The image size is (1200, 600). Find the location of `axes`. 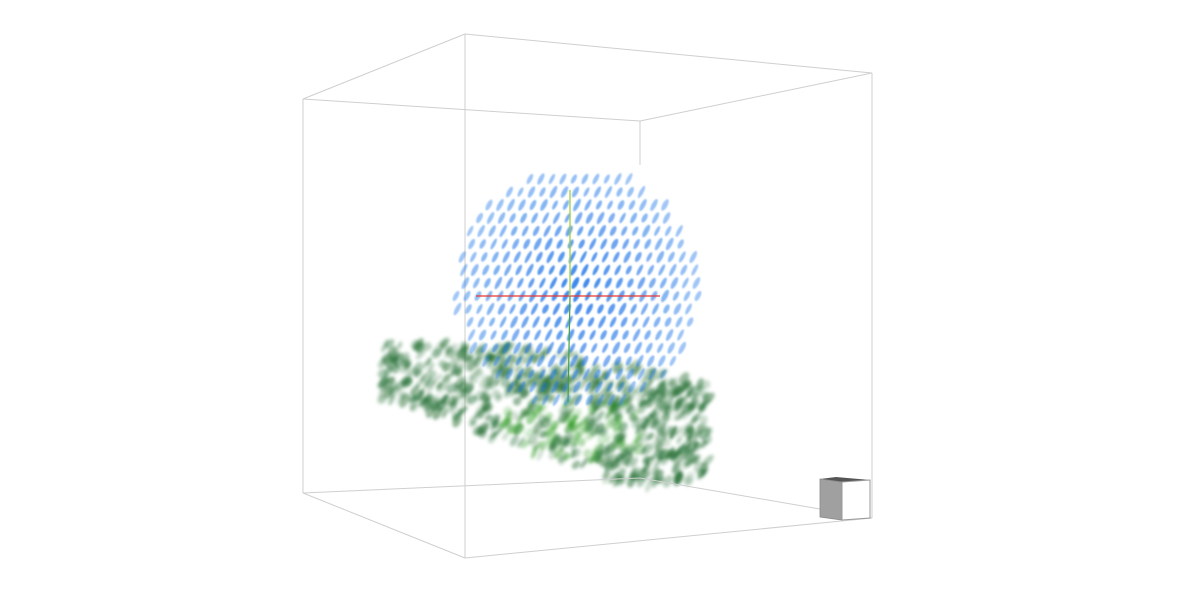

axes is located at coordinates (568, 296).